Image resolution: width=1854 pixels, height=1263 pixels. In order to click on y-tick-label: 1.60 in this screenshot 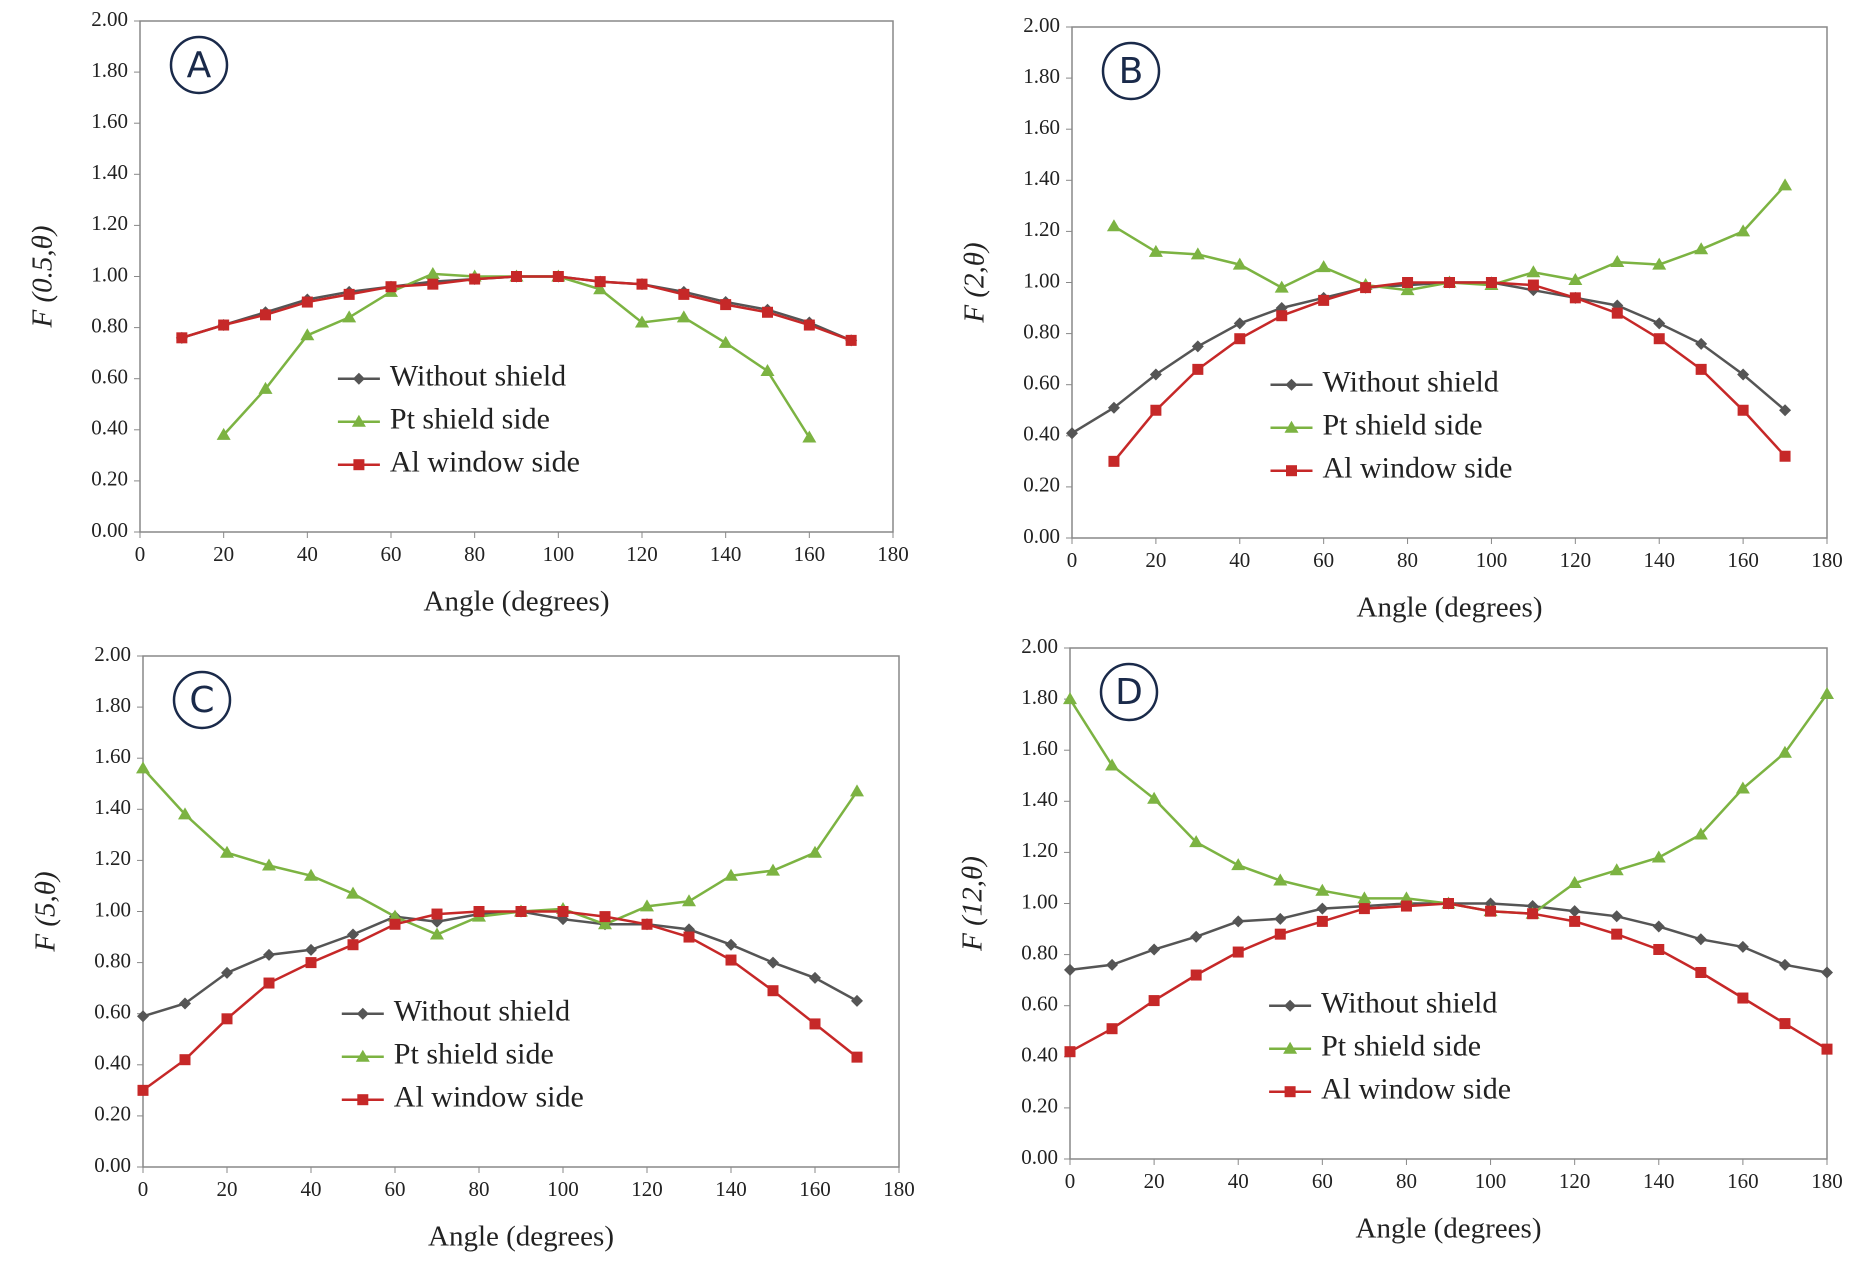, I will do `click(1041, 127)`.